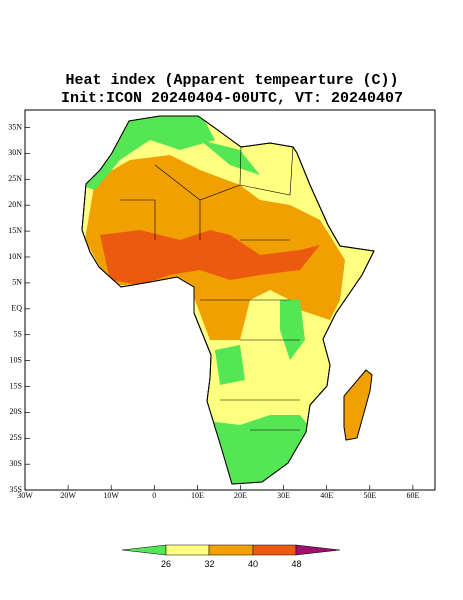 This screenshot has height=600, width=463. I want to click on red-zone, so click(210, 257).